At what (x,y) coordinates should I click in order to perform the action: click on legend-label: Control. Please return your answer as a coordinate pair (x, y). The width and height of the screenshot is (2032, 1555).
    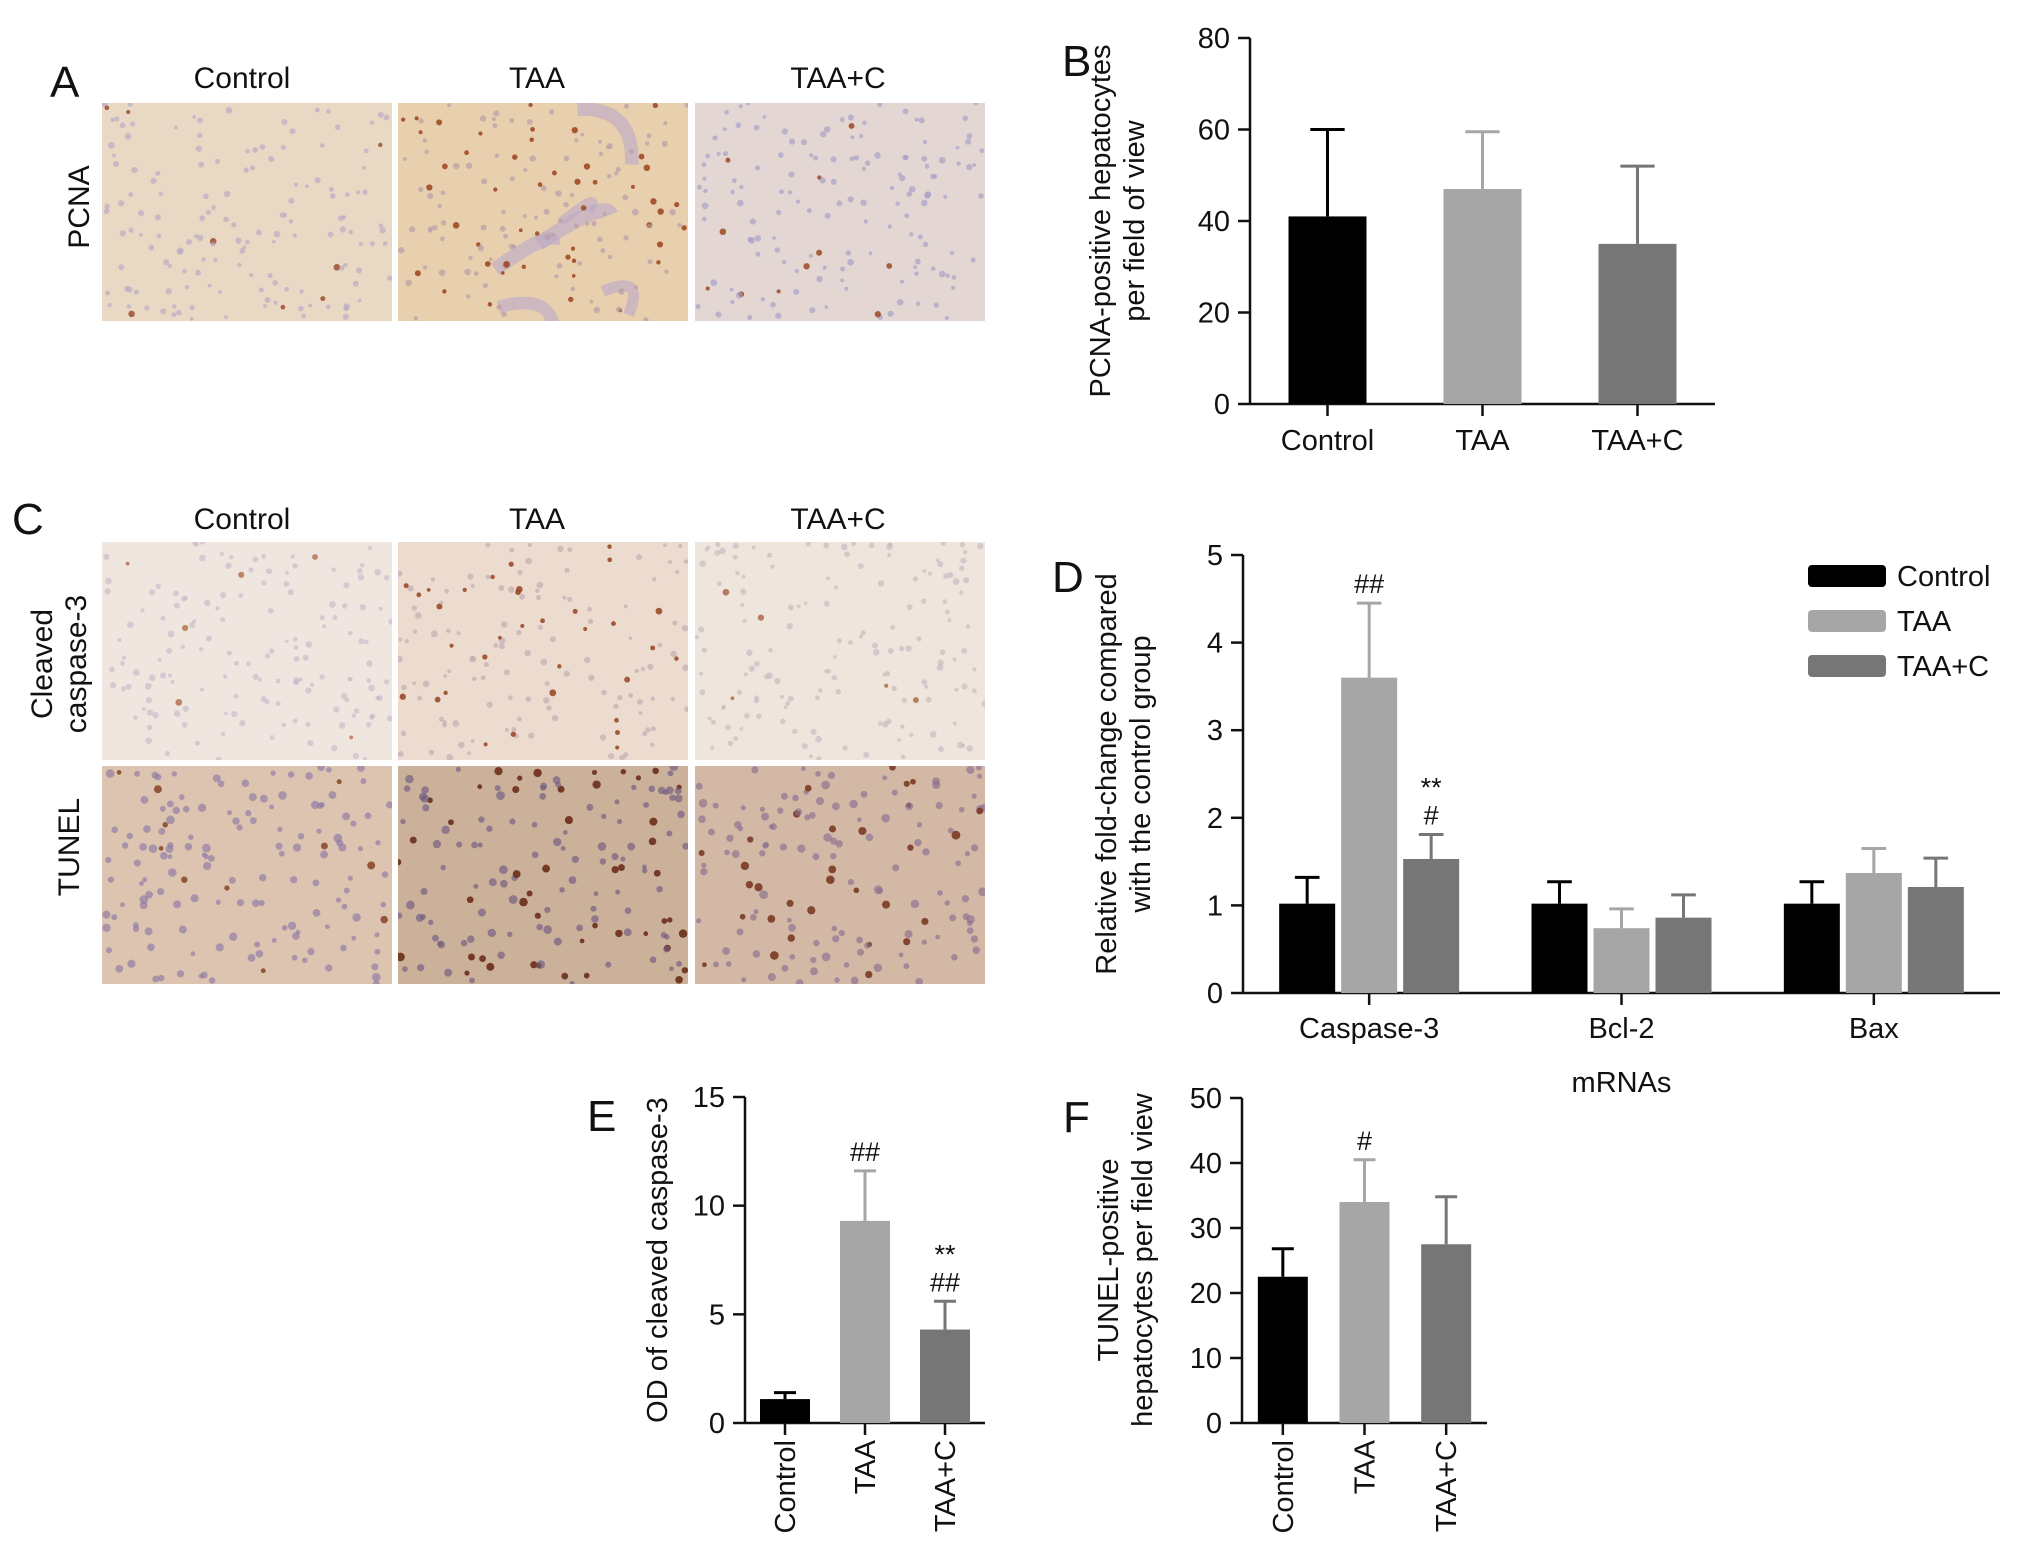
    Looking at the image, I should click on (1944, 577).